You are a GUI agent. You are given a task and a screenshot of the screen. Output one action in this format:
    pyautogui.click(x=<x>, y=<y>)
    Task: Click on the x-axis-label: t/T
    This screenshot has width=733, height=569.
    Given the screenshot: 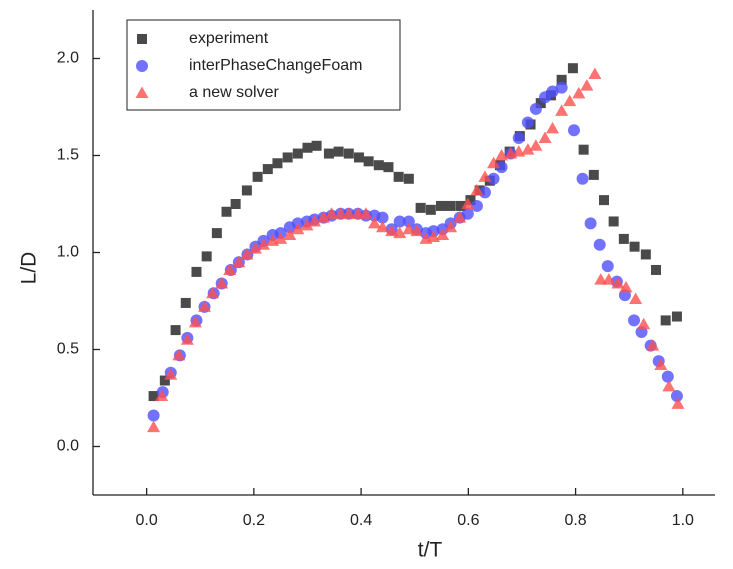 What is the action you would take?
    pyautogui.click(x=430, y=550)
    